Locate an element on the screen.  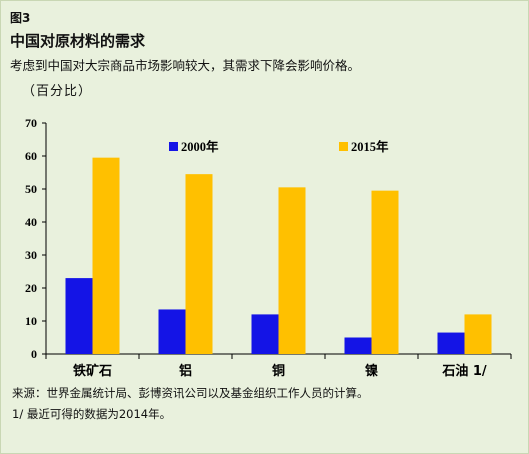
x-tick-label: 镍 is located at coordinates (371, 371).